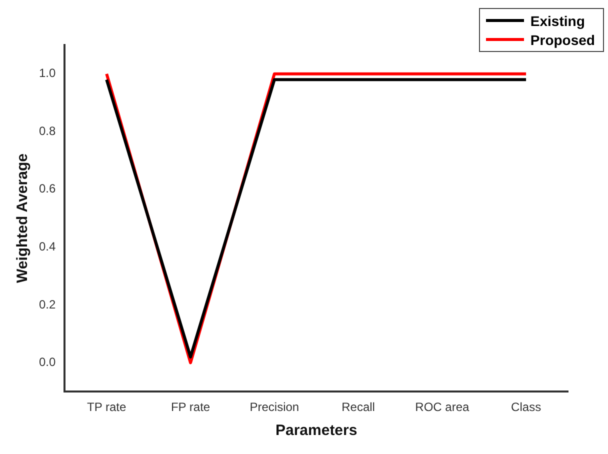 This screenshot has height=454, width=608. What do you see at coordinates (47, 304) in the screenshot?
I see `y-tick-label: 0.2` at bounding box center [47, 304].